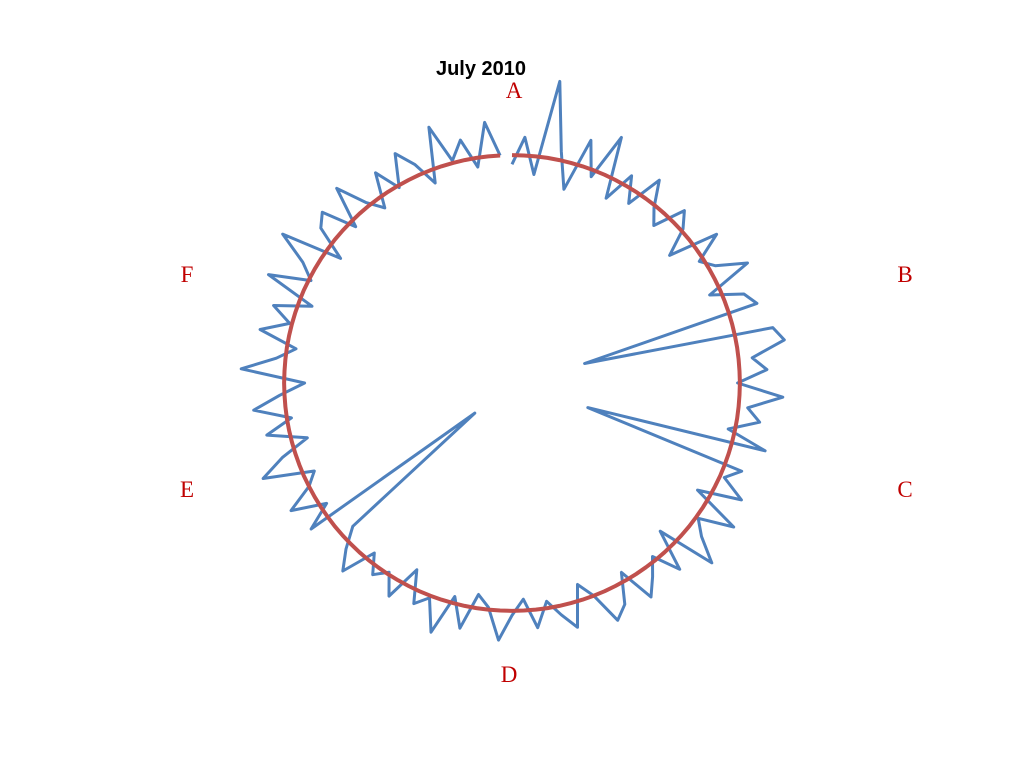 This screenshot has height=768, width=1024. Describe the element at coordinates (904, 489) in the screenshot. I see `annotation: C` at that location.